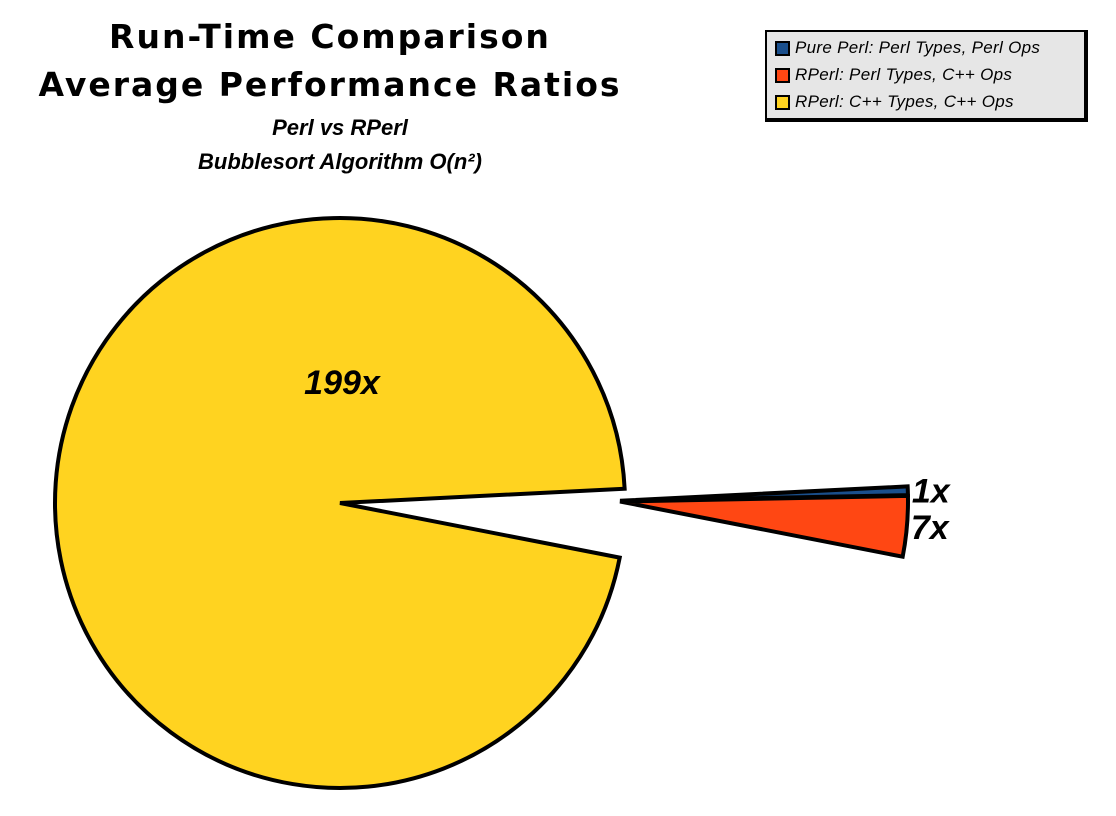 The image size is (1116, 816). What do you see at coordinates (918, 47) in the screenshot?
I see `legend-label-pure-perl: Pure Perl: Perl Types, Perl Ops` at bounding box center [918, 47].